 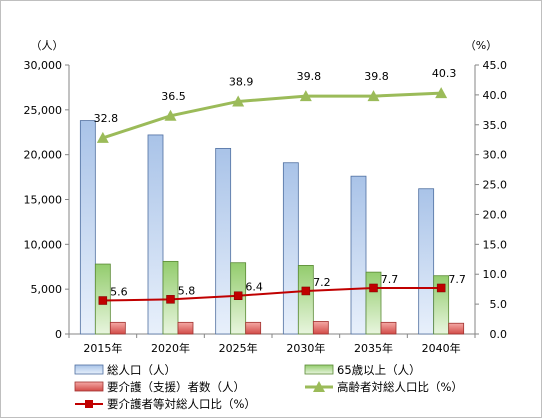 What do you see at coordinates (495, 65) in the screenshot?
I see `y-right-tick-label: 45.0` at bounding box center [495, 65].